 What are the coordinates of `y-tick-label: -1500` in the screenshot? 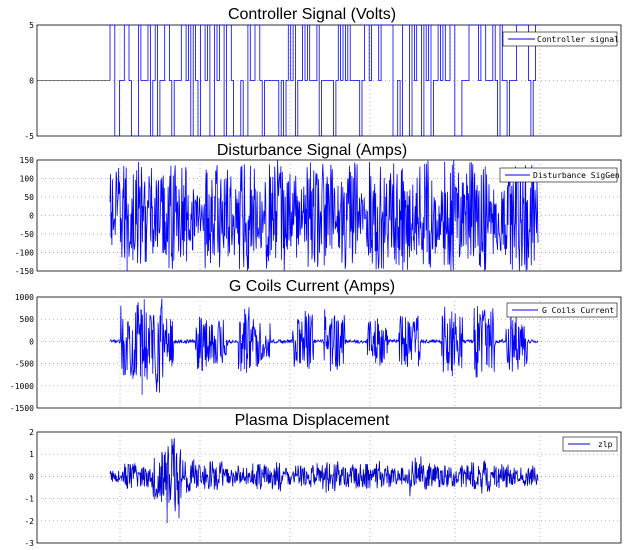 It's located at (22, 408).